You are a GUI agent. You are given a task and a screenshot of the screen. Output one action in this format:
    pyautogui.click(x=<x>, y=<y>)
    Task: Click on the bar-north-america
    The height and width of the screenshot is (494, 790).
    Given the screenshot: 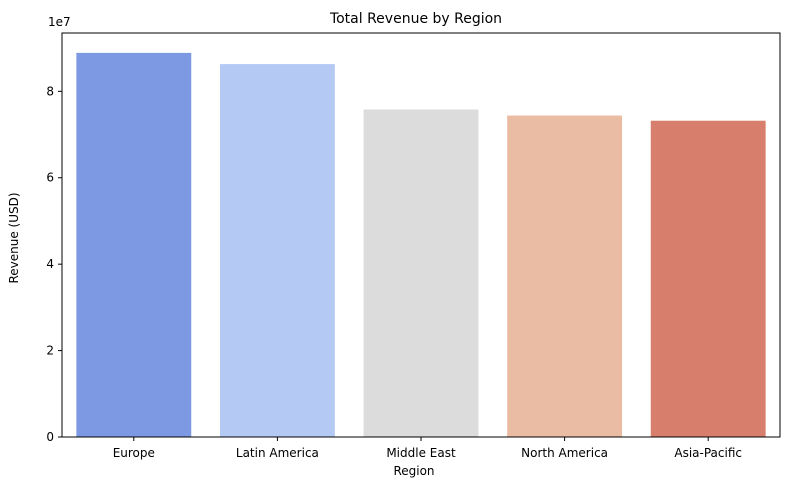 What is the action you would take?
    pyautogui.click(x=565, y=276)
    